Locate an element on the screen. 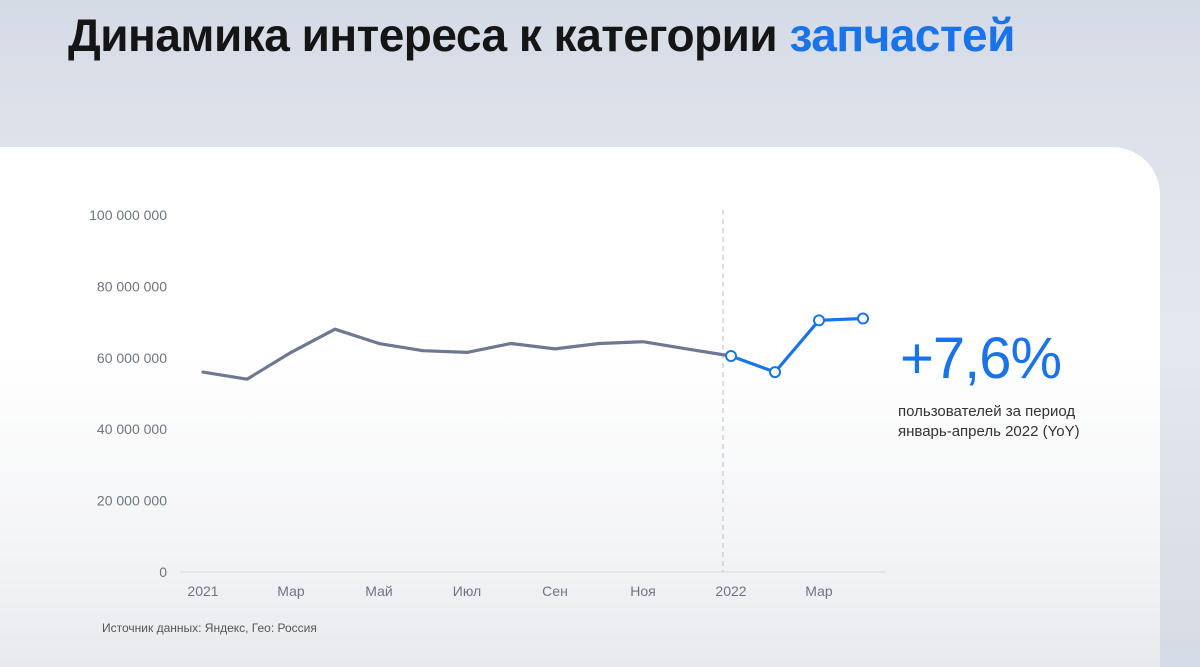 The width and height of the screenshot is (1200, 667). y-tick-label: 100 000 000 is located at coordinates (128, 215).